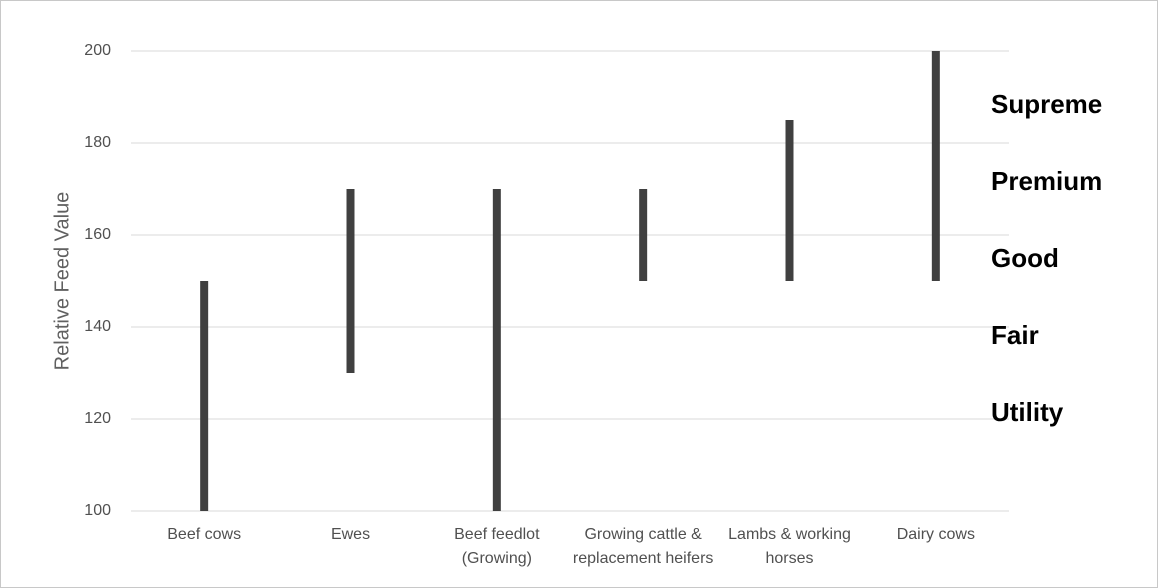  I want to click on x-tick-label: Lambs & working horses, so click(789, 546).